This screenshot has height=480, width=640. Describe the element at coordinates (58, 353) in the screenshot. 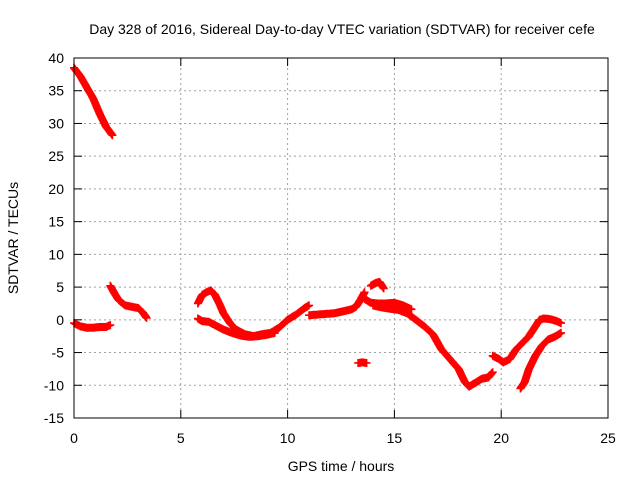

I see `y-tick-label: -5` at that location.